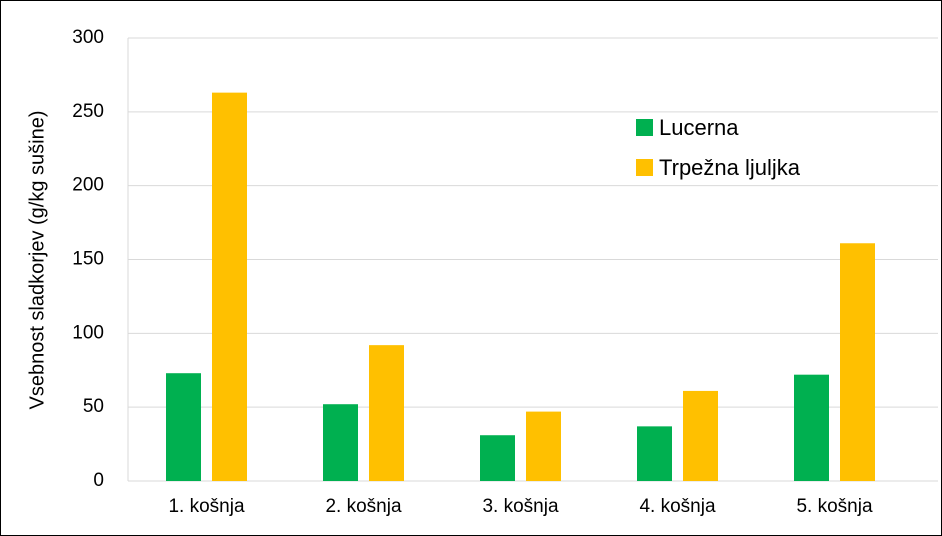 The width and height of the screenshot is (942, 536). Describe the element at coordinates (37, 259) in the screenshot. I see `y-axis-label: Vsebnost sladkorjev (g/kg sušine)` at that location.